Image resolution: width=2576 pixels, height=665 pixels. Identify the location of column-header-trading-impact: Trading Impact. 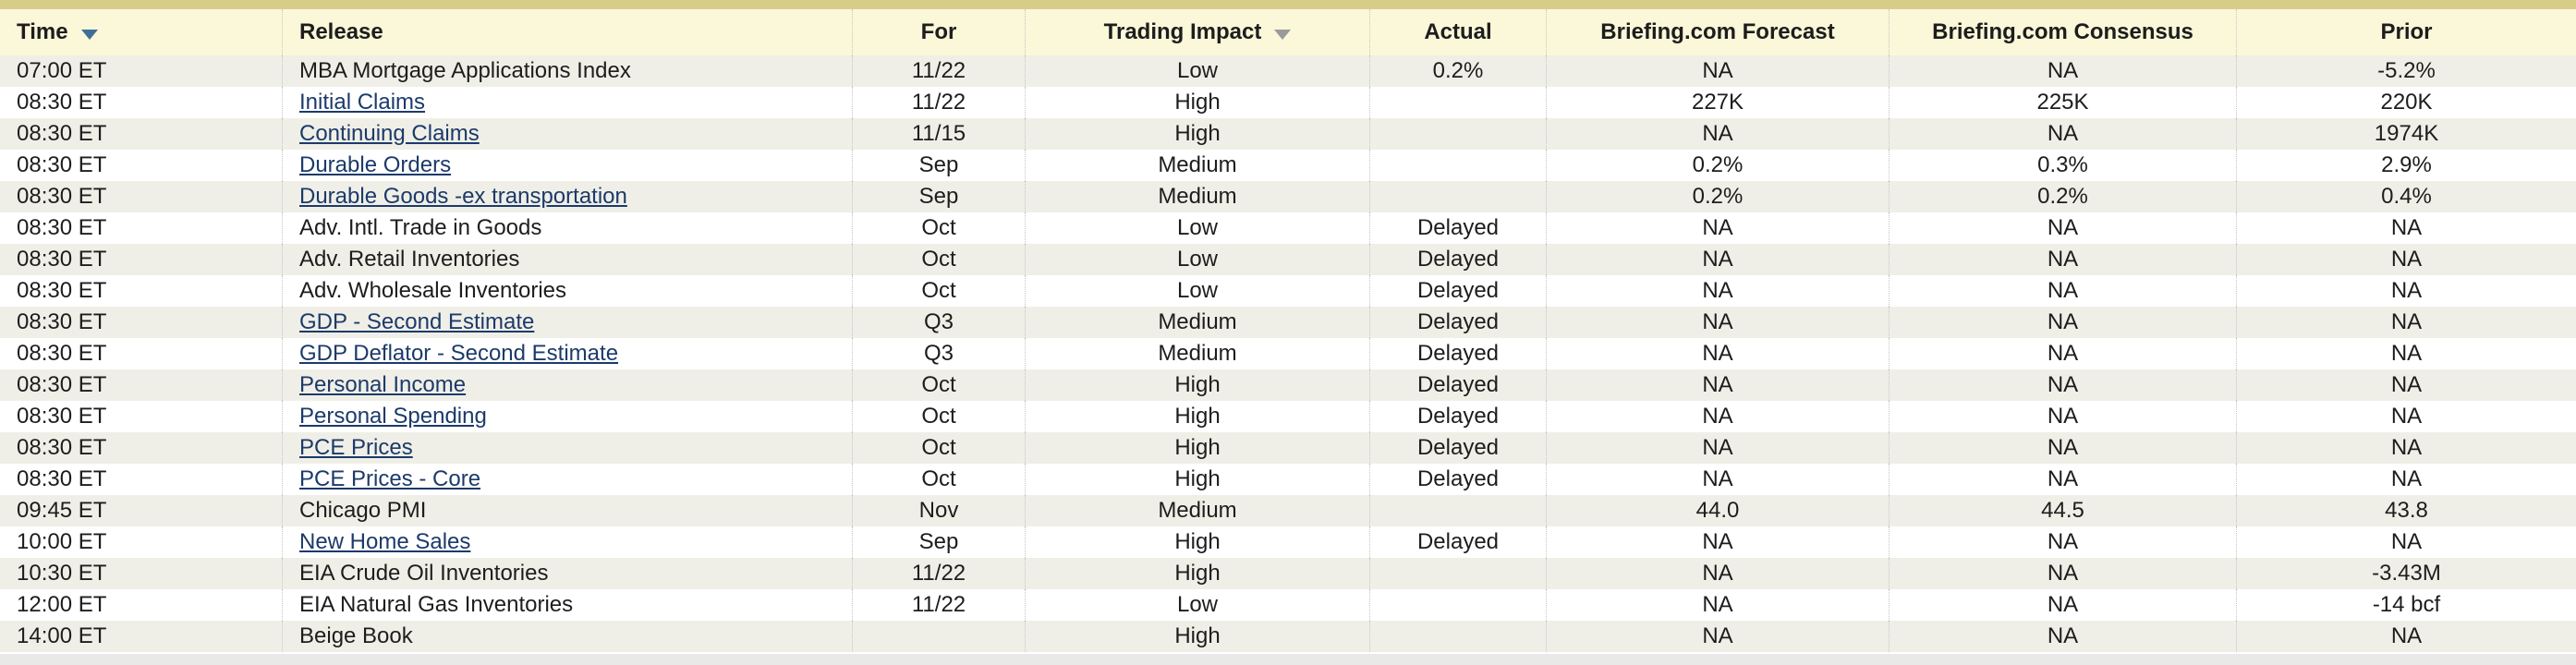
(1197, 32).